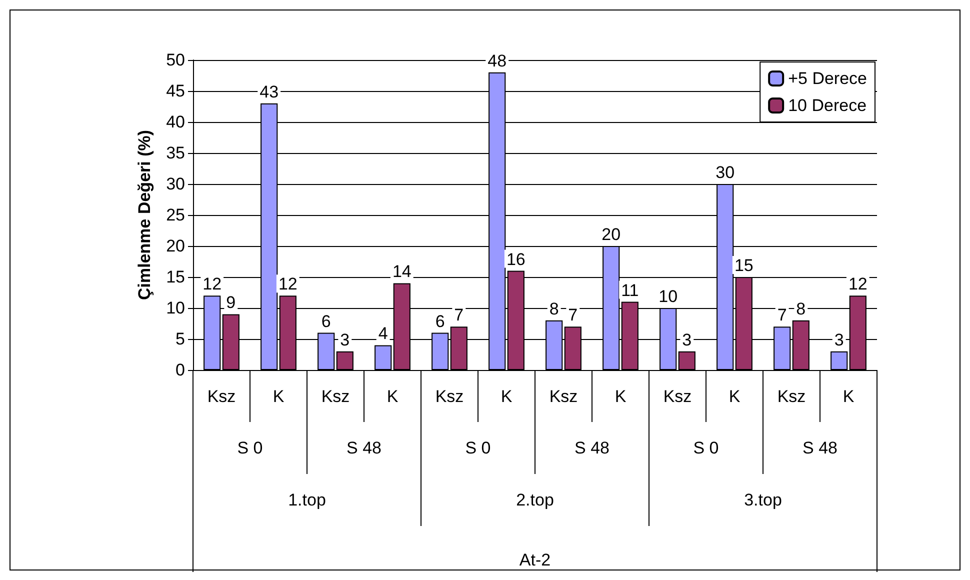 The image size is (970, 580). I want to click on y-tick-label: 15, so click(175, 277).